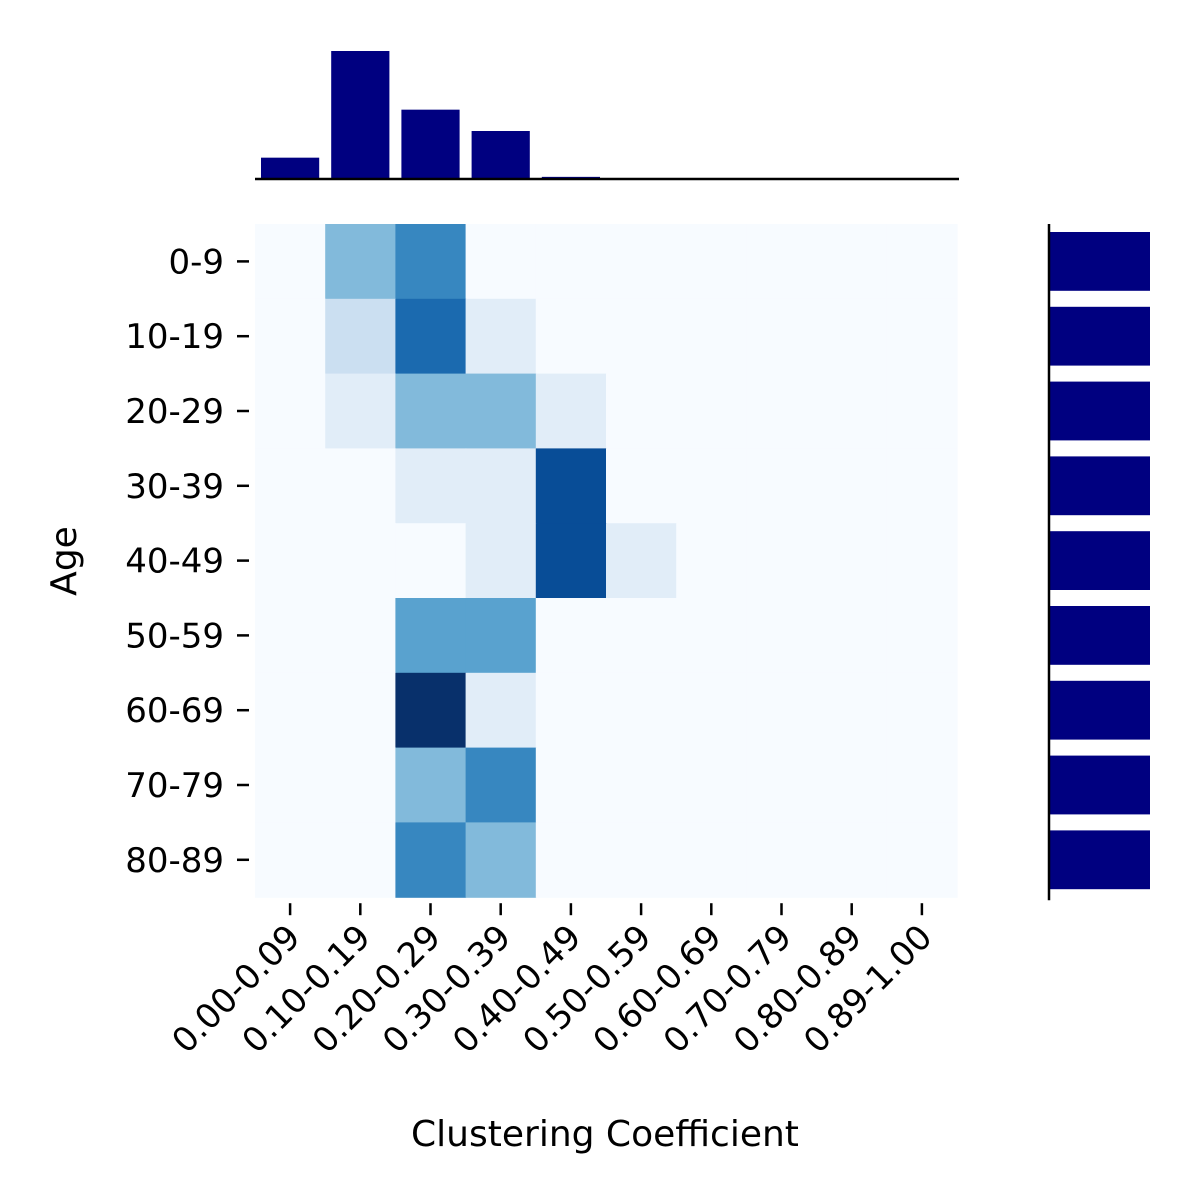  I want to click on heatmap-cell-0-9-0.60-0.69, so click(711, 262).